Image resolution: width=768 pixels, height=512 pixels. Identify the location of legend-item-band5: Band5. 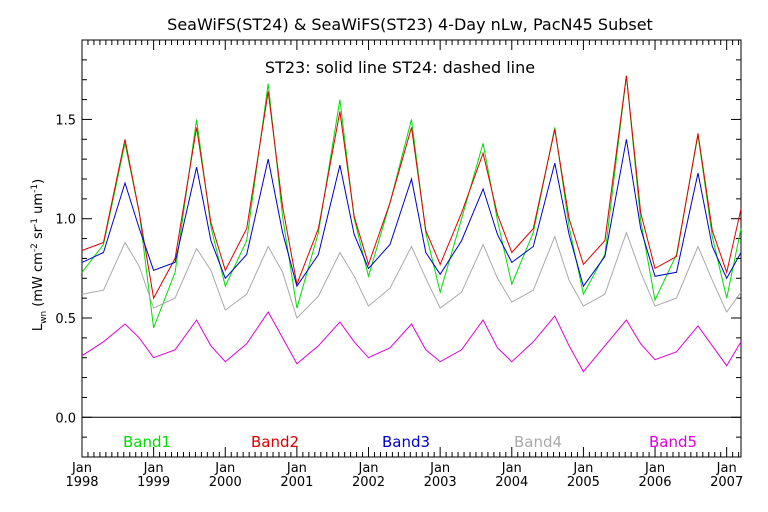
(673, 442).